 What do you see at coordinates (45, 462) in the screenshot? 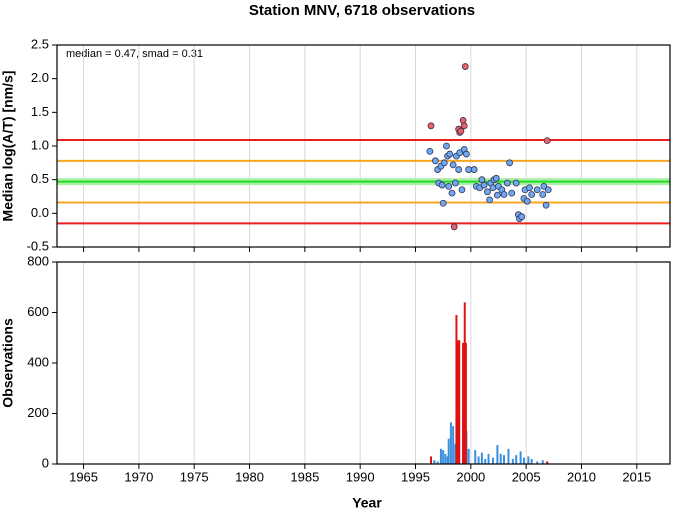
I see `y-tick-label: 0` at bounding box center [45, 462].